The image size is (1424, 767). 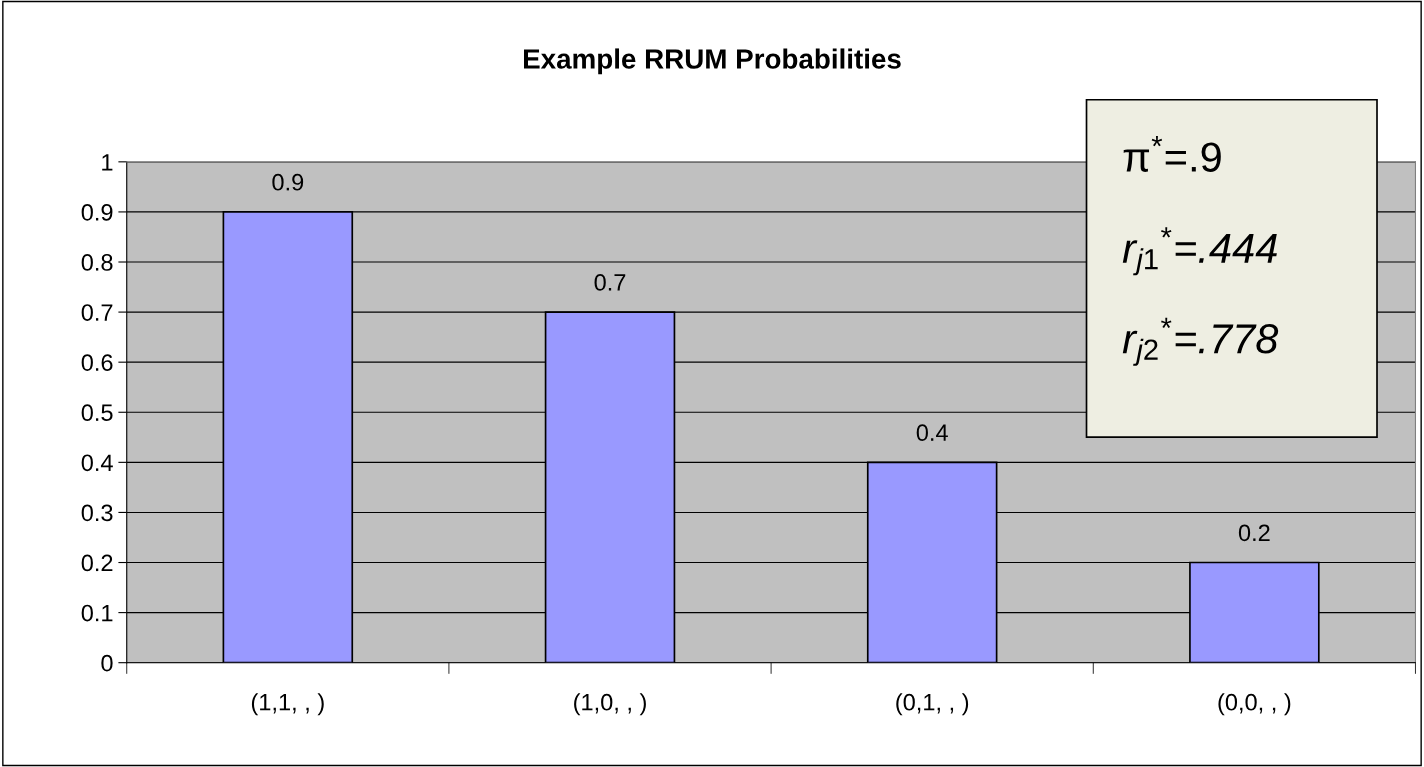 I want to click on x-tick-label: (0,0, , ), so click(x=1254, y=704).